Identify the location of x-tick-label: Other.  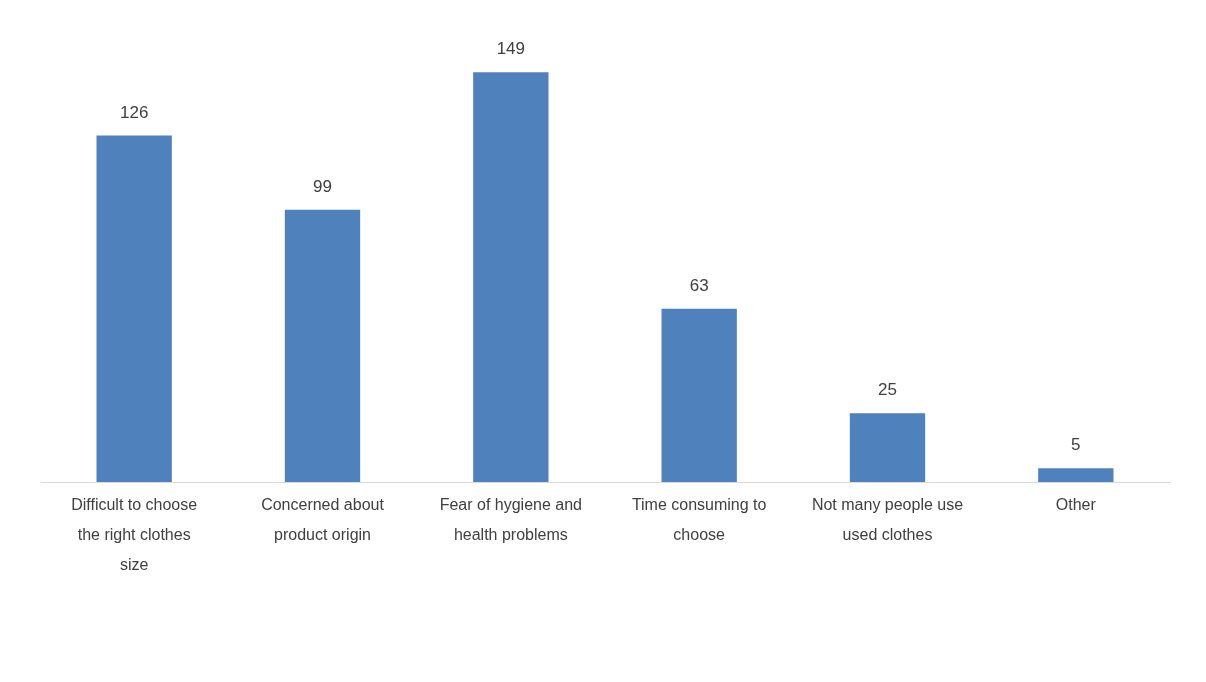
(1076, 504).